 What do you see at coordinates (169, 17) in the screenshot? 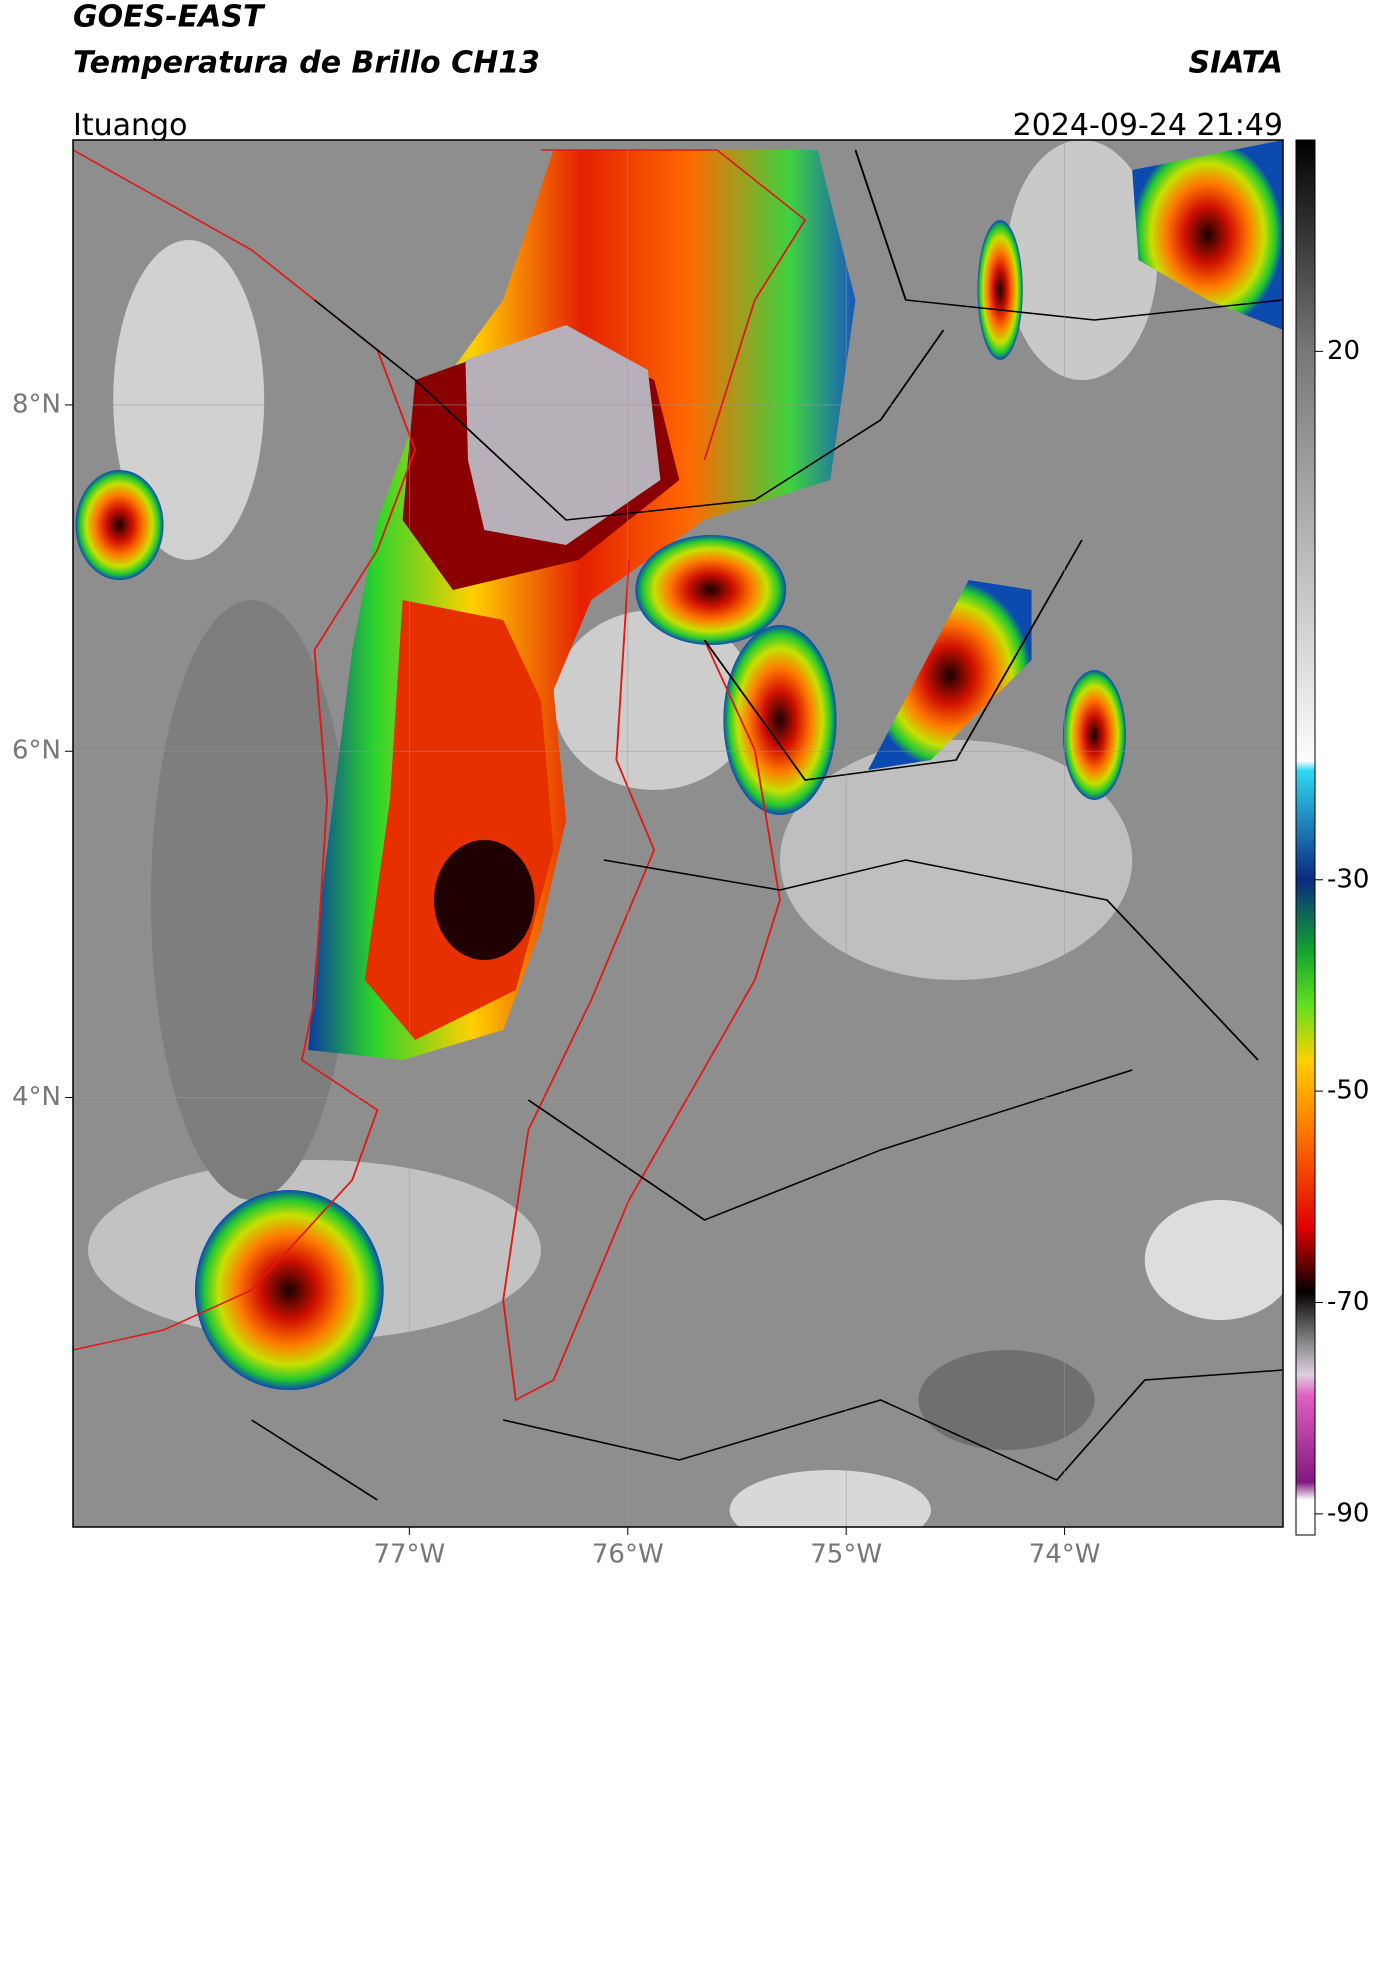
I see `title: GOES-EAST` at bounding box center [169, 17].